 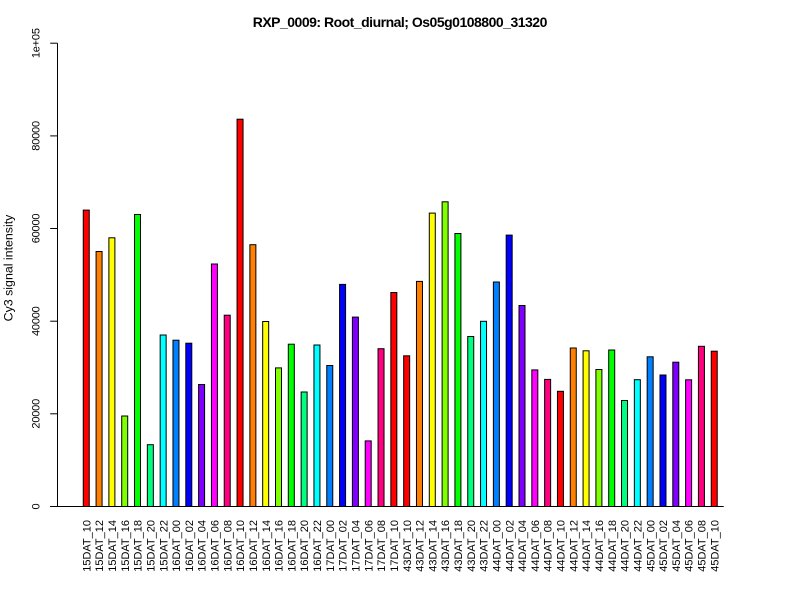 What do you see at coordinates (151, 546) in the screenshot?
I see `svg-text: 15DAT_20` at bounding box center [151, 546].